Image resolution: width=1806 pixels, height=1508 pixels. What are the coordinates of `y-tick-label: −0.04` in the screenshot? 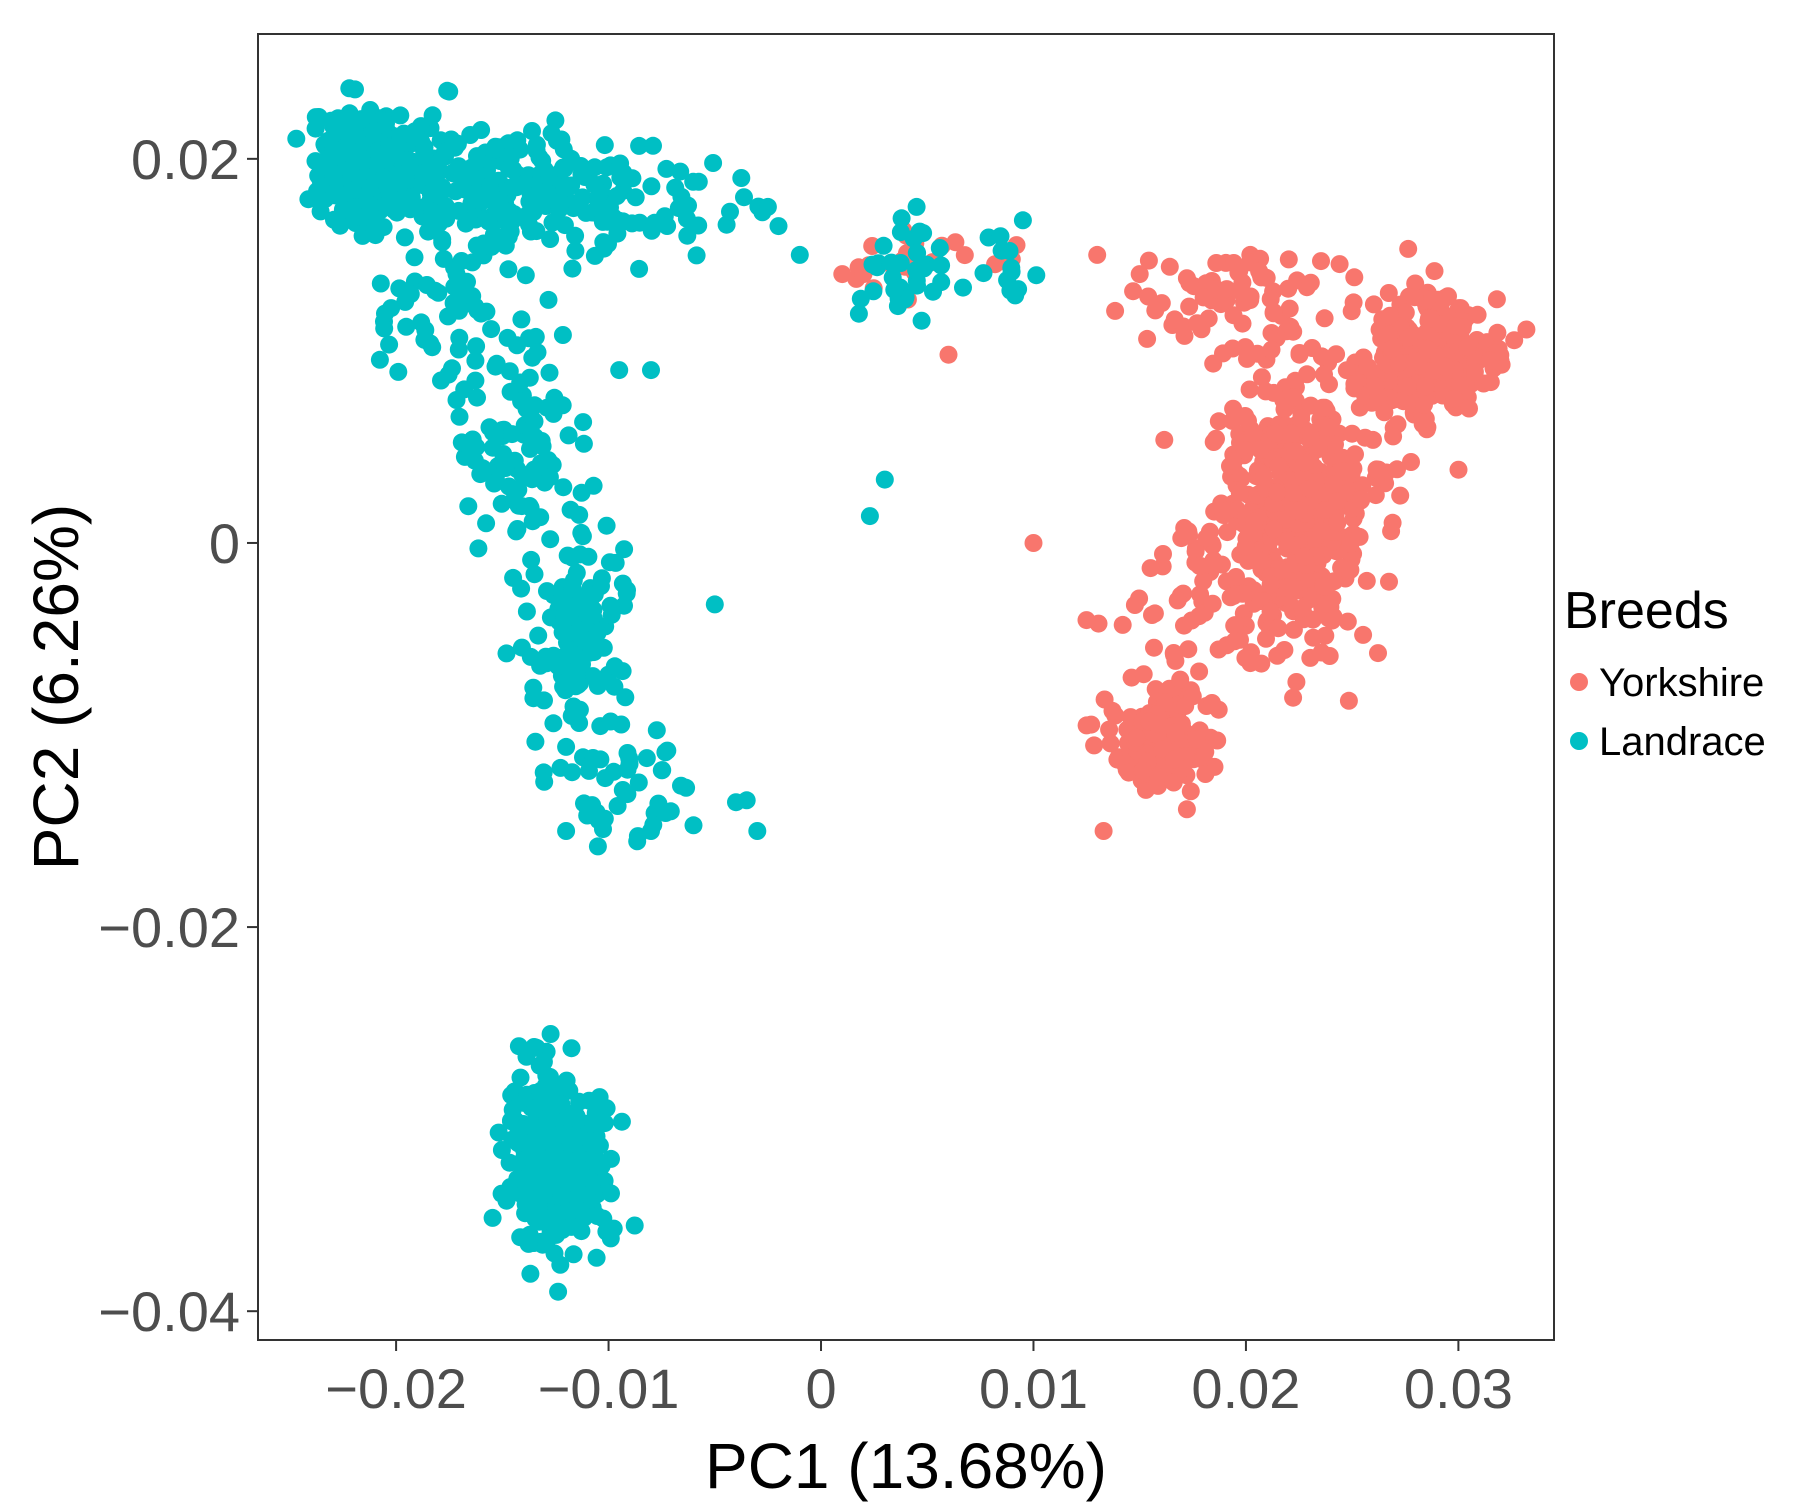 It's located at (169, 1311).